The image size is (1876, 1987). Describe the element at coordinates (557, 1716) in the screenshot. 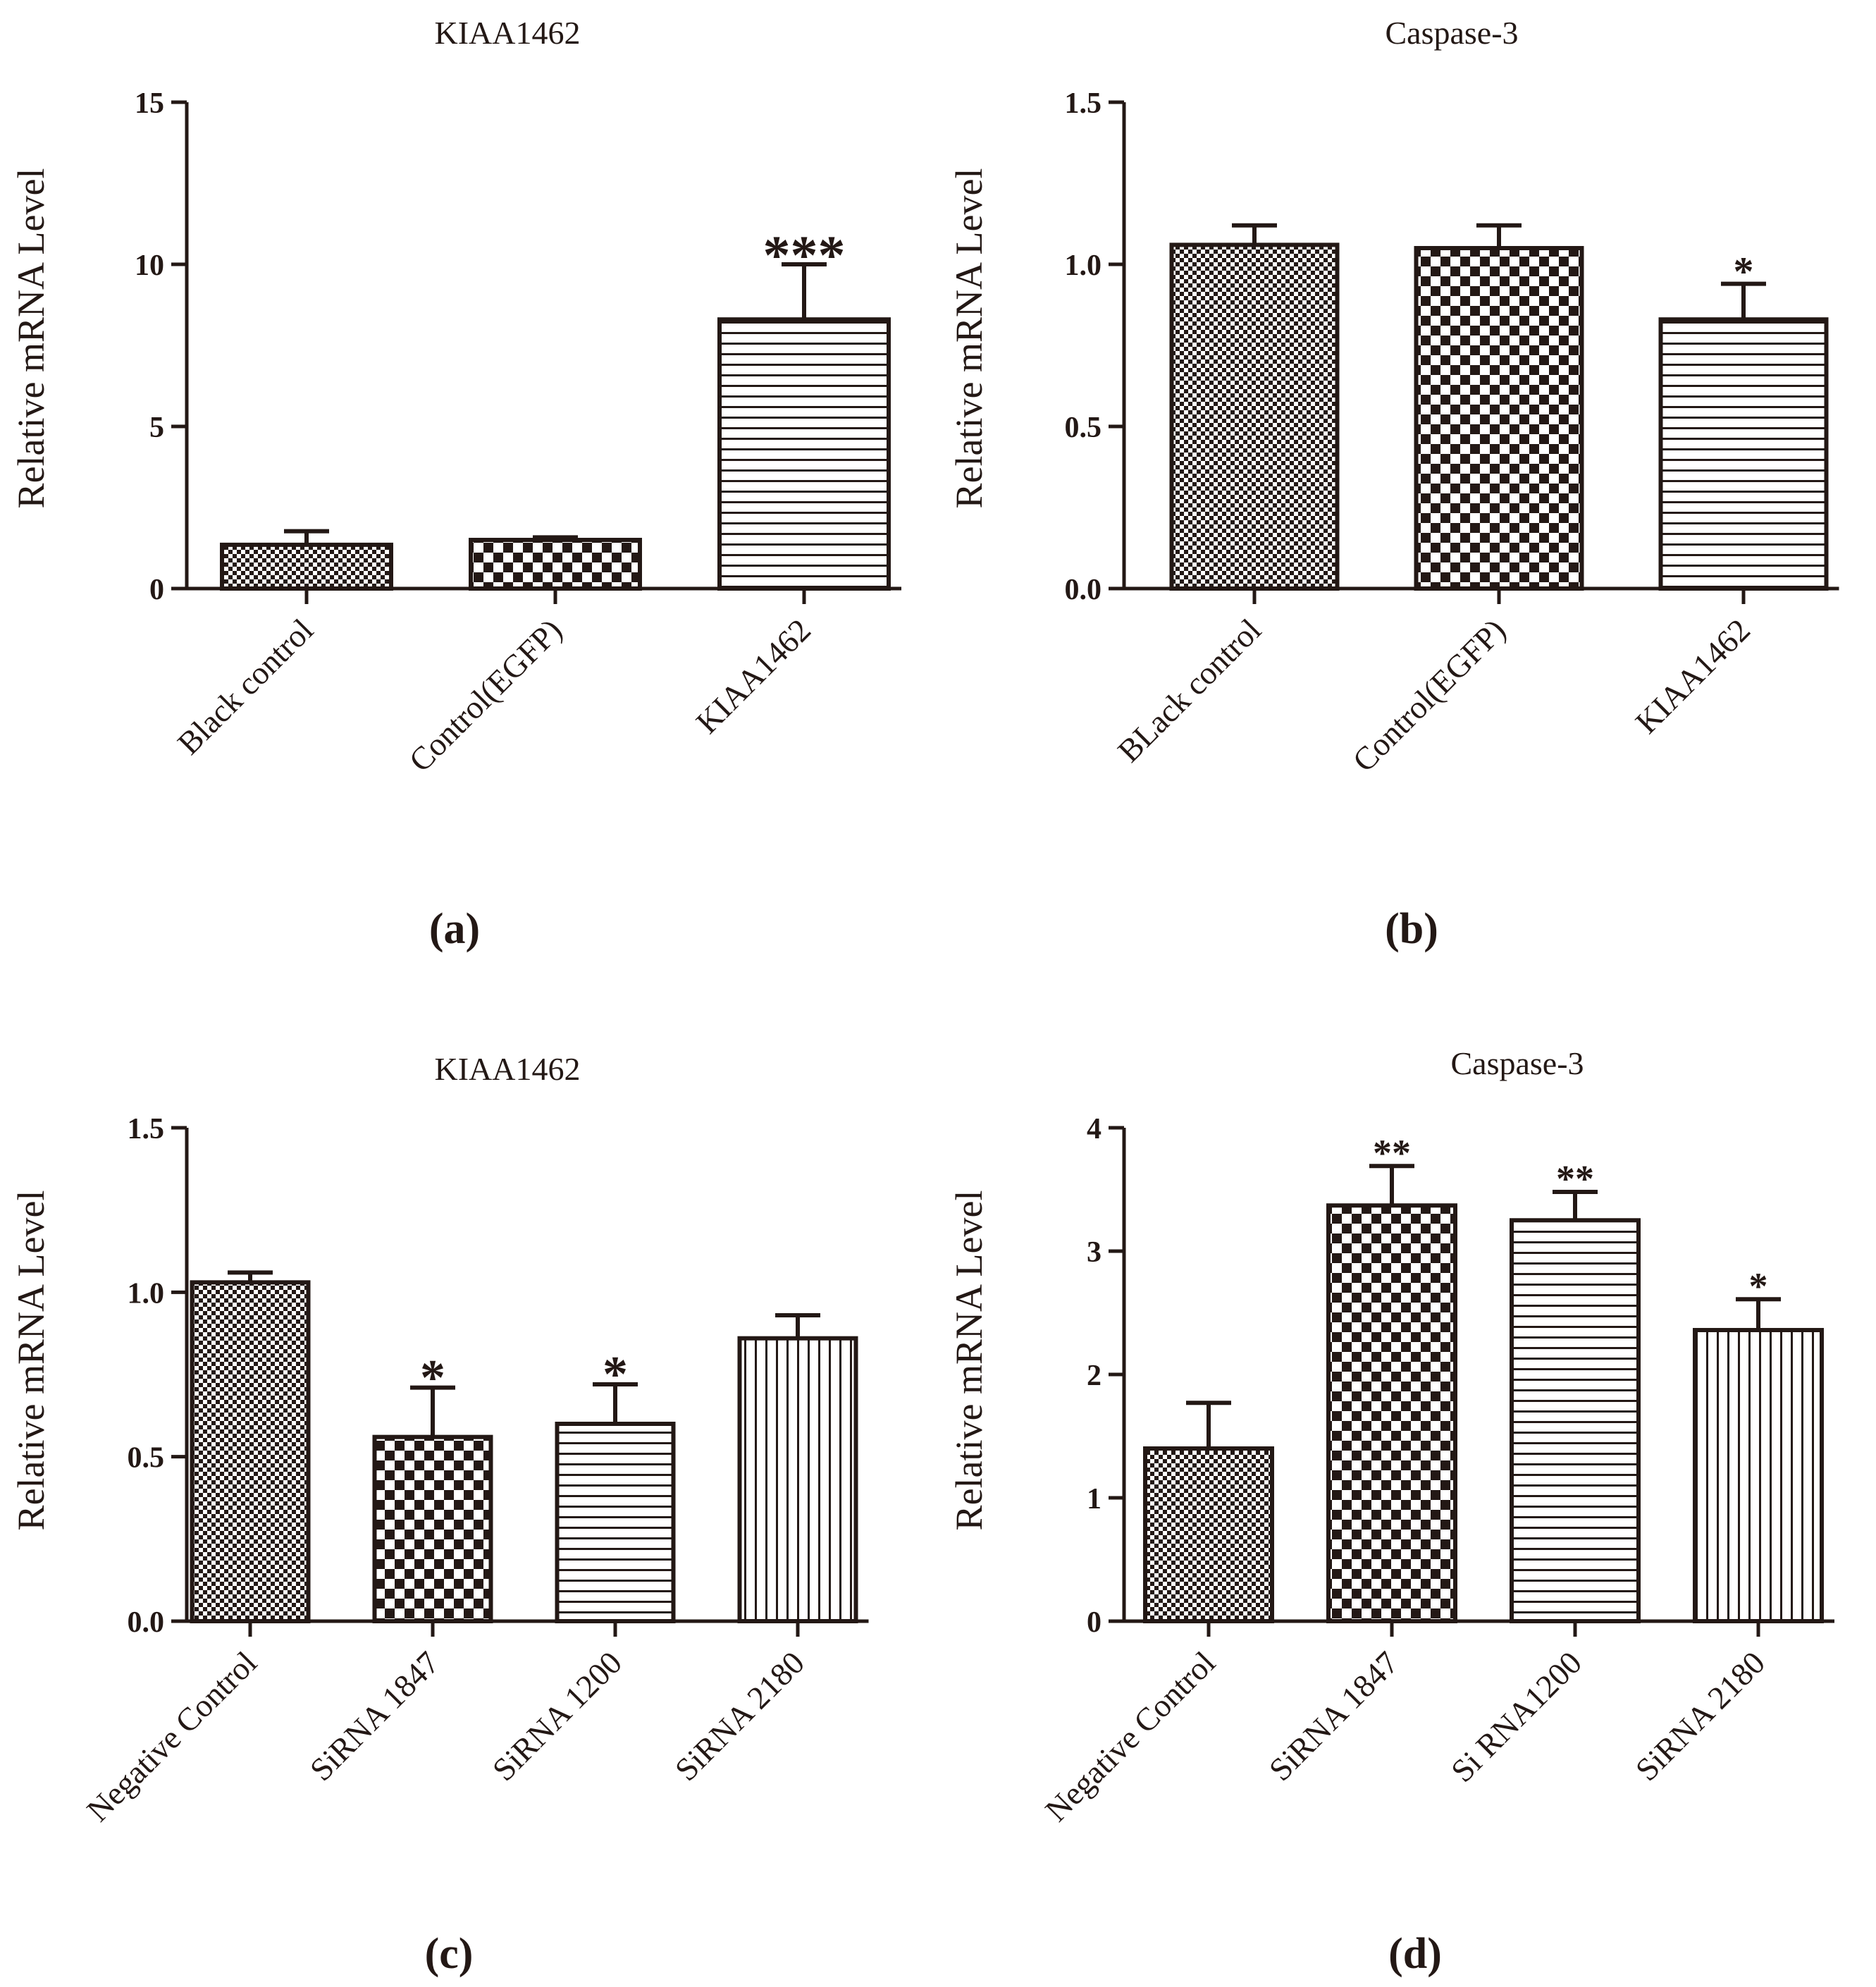

I see `x-tick-label: SiRNA 1200` at that location.